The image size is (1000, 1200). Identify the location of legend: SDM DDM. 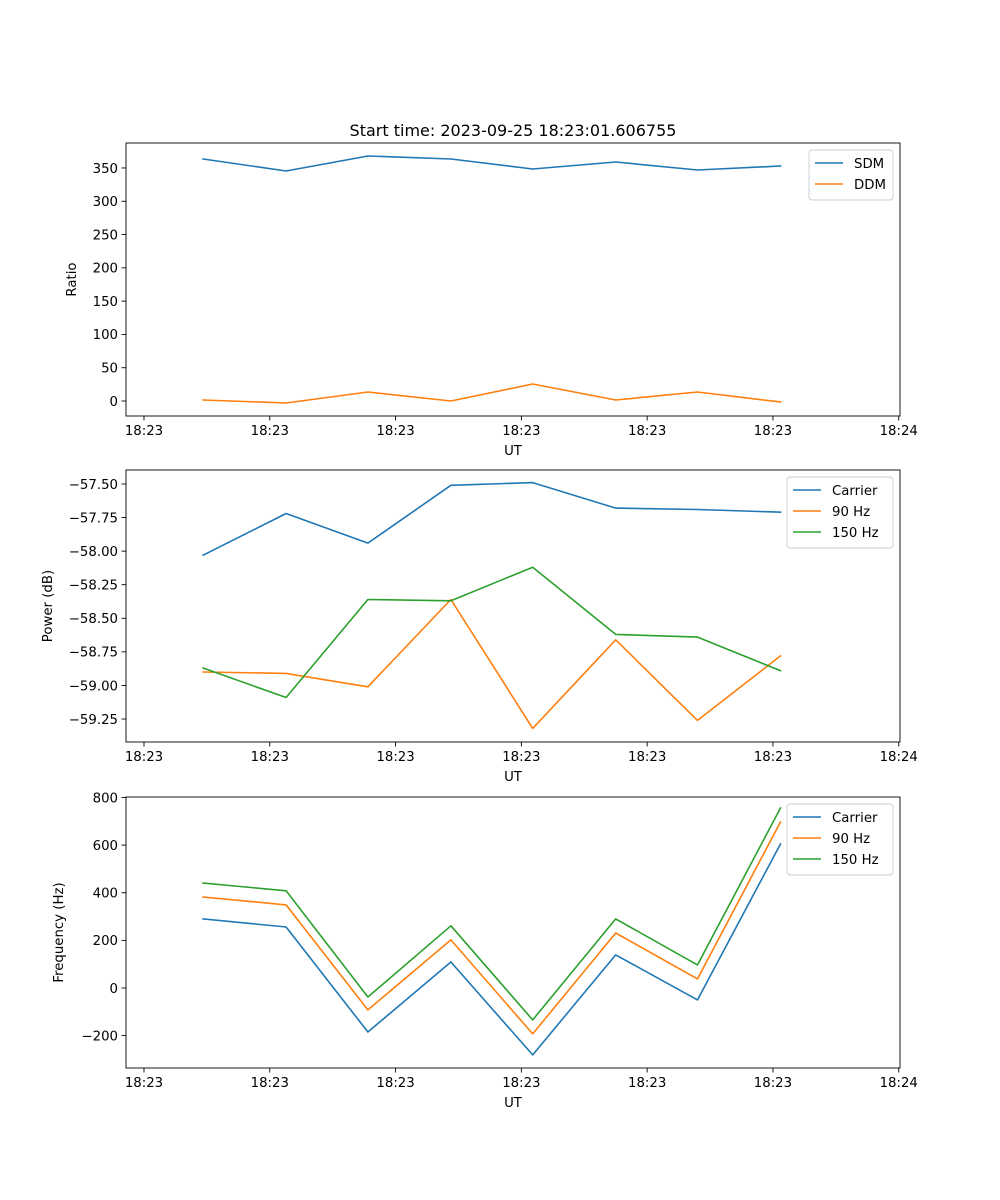
(851, 175).